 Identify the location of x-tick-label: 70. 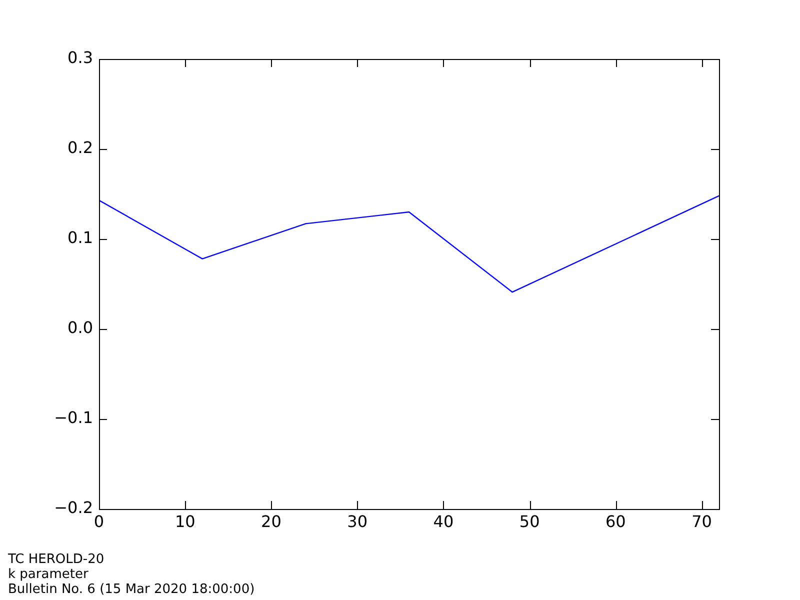
(702, 521).